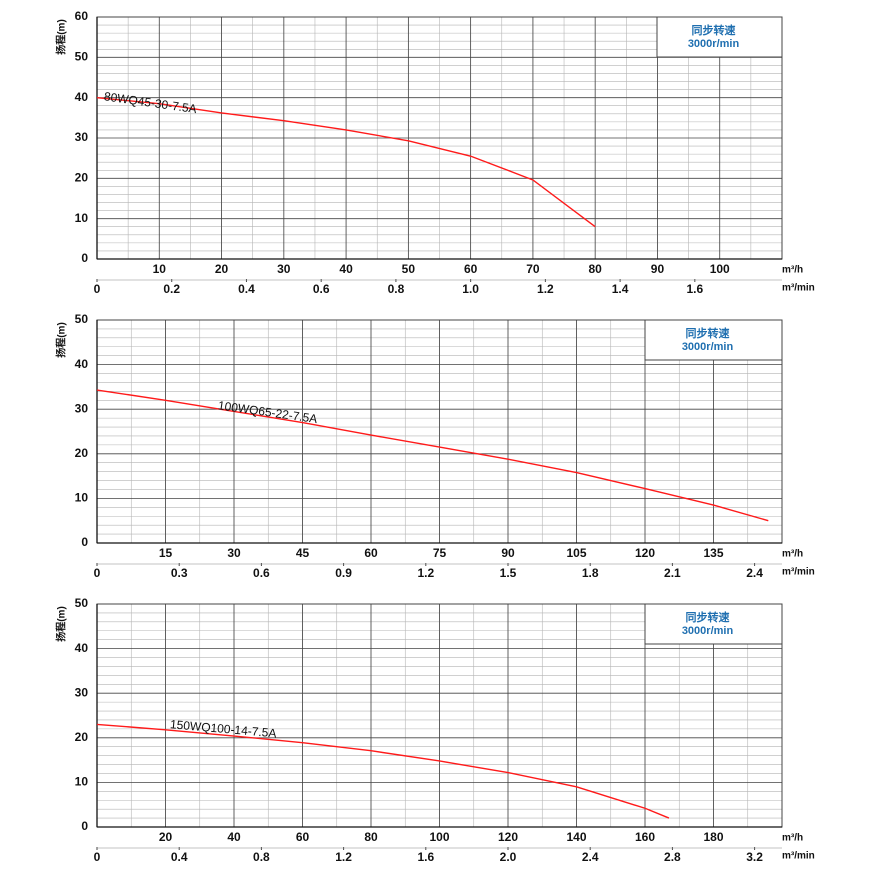 The height and width of the screenshot is (881, 875). What do you see at coordinates (590, 573) in the screenshot?
I see `x2-tick-label: 1.8` at bounding box center [590, 573].